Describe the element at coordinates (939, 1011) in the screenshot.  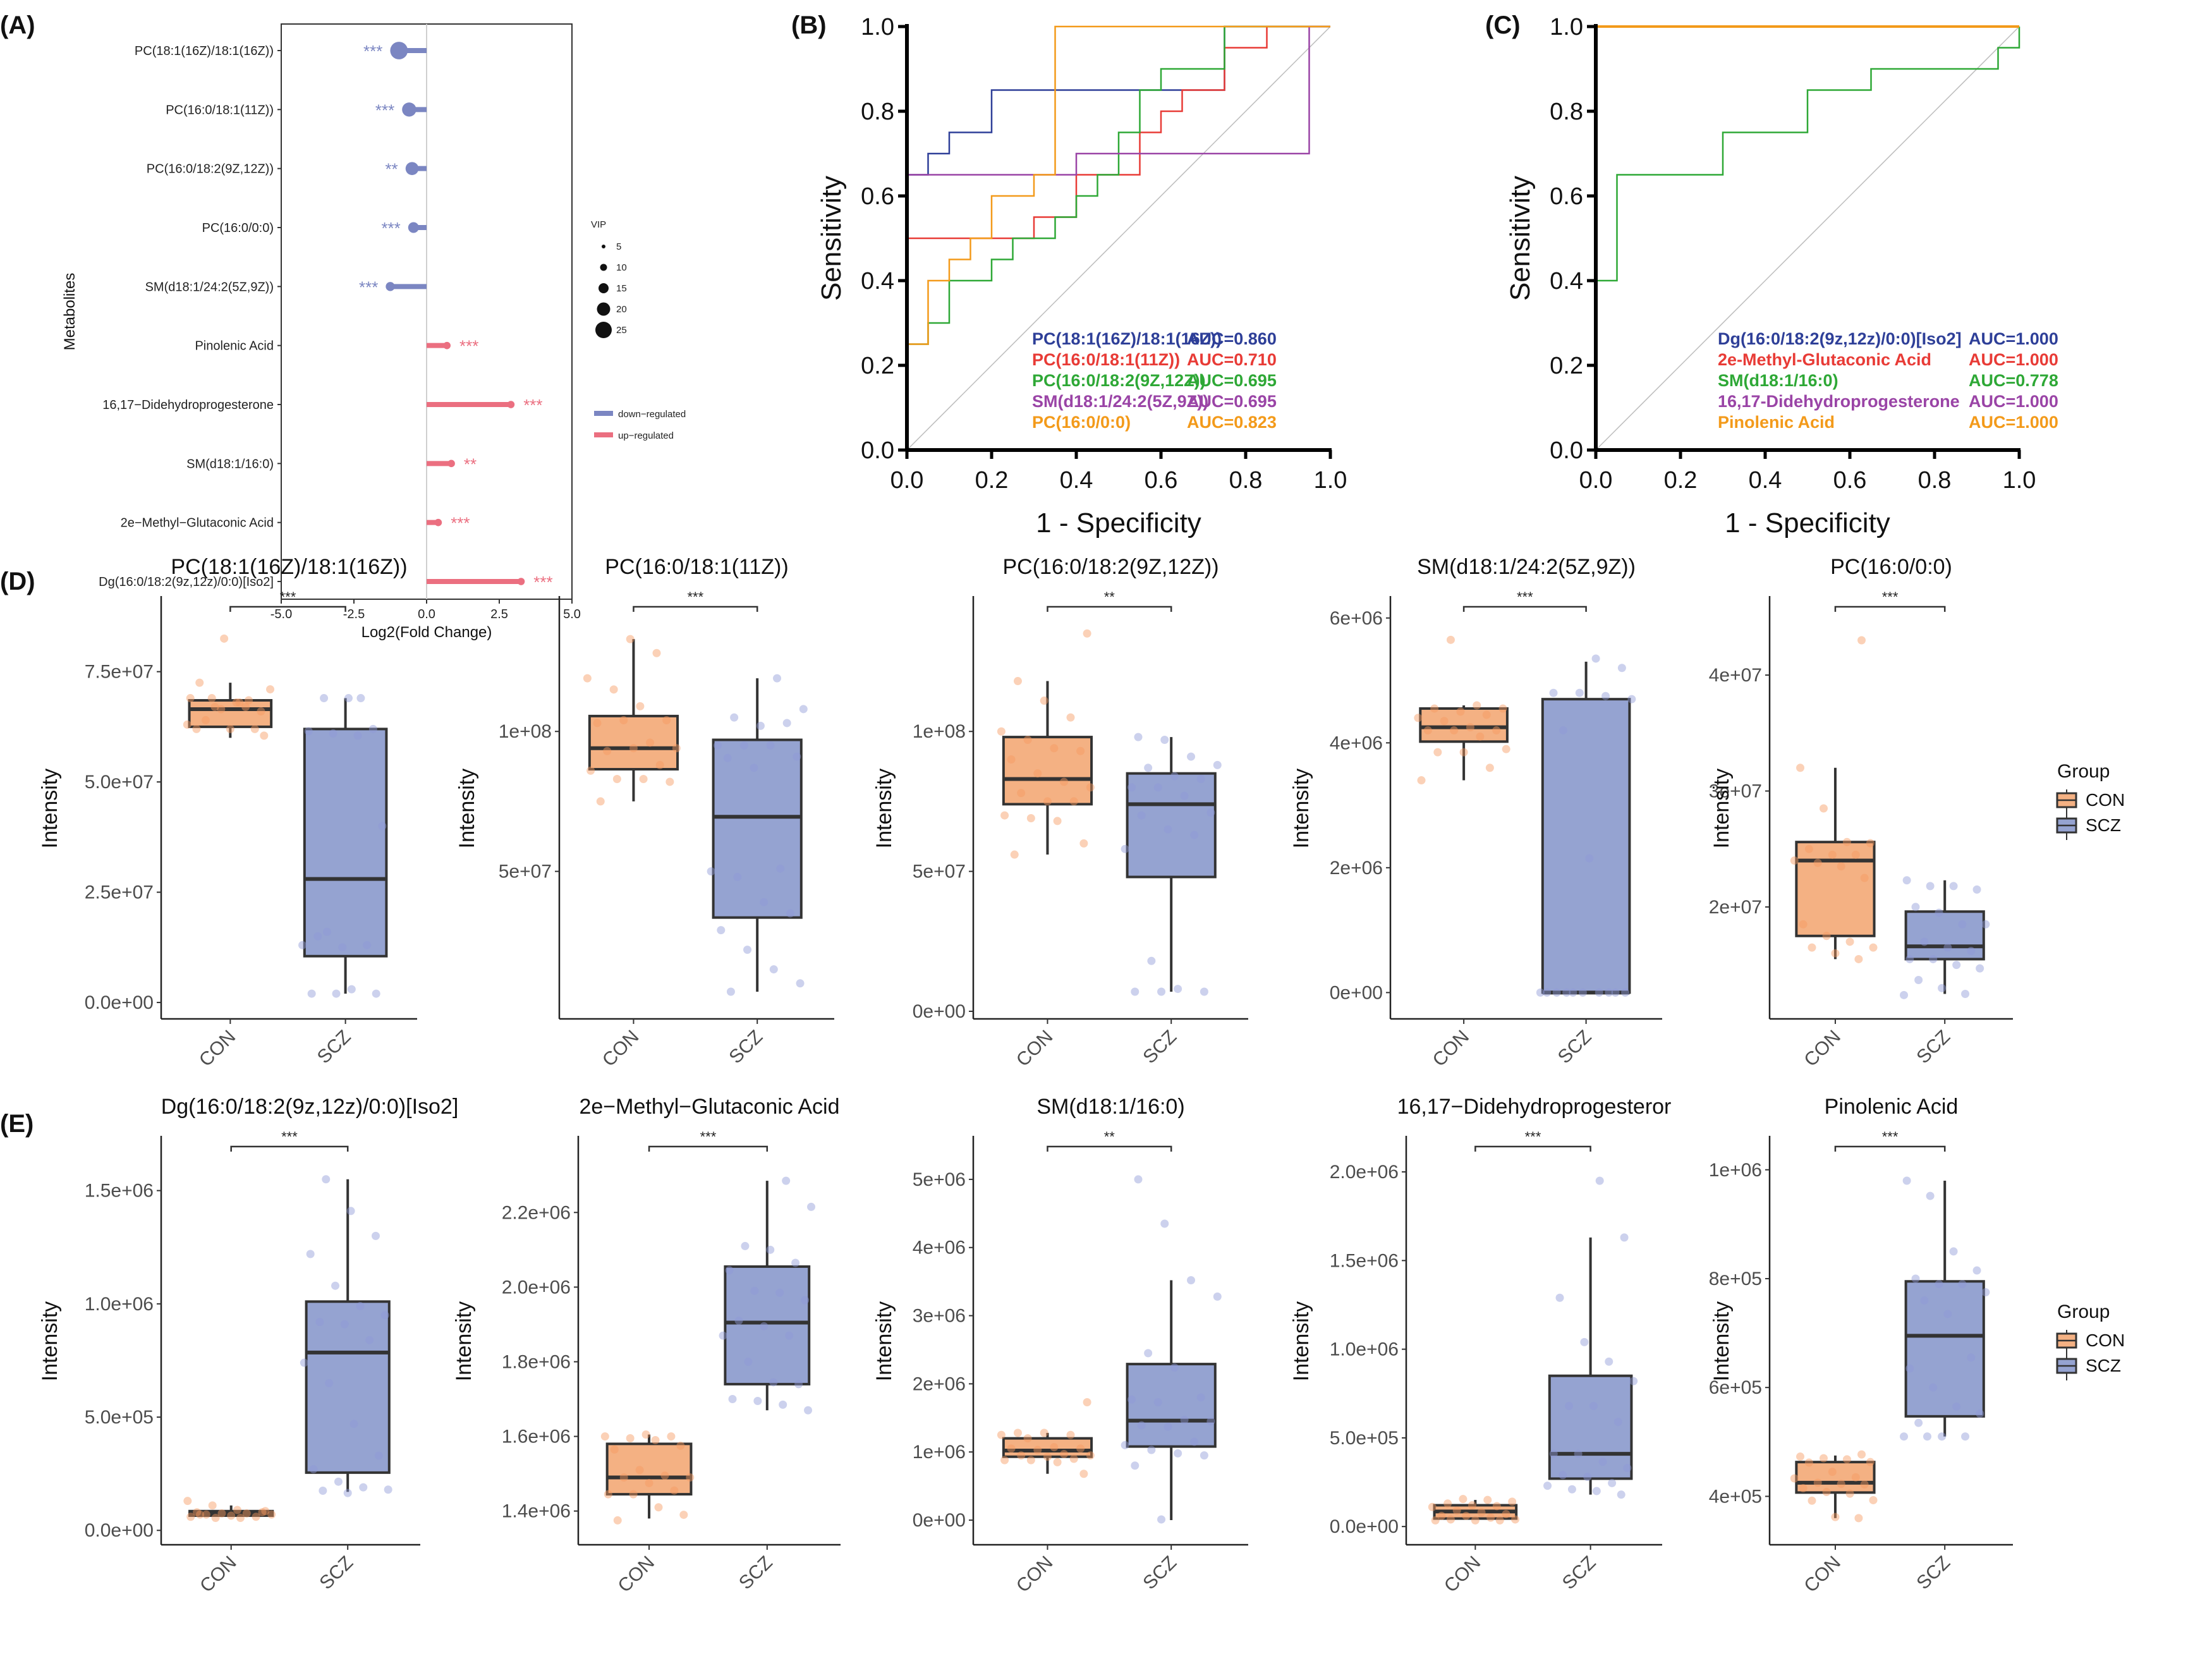
I see `y-tick-label: 0e+00` at that location.